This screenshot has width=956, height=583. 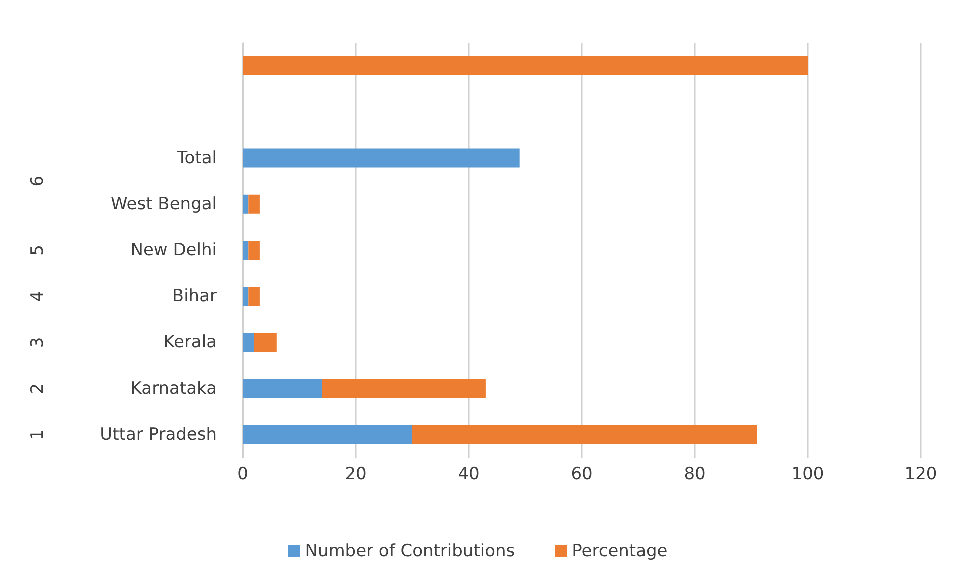 What do you see at coordinates (158, 434) in the screenshot?
I see `y-tick-label: Uttar Pradesh` at bounding box center [158, 434].